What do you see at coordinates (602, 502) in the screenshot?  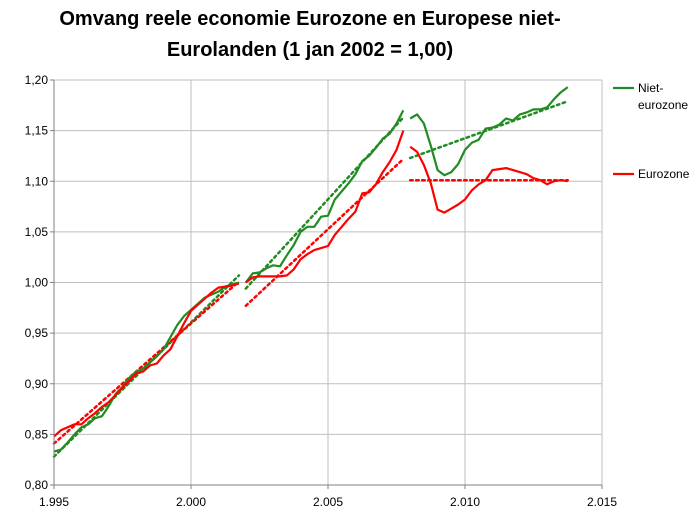 I see `x-tick-label: 2.015` at bounding box center [602, 502].